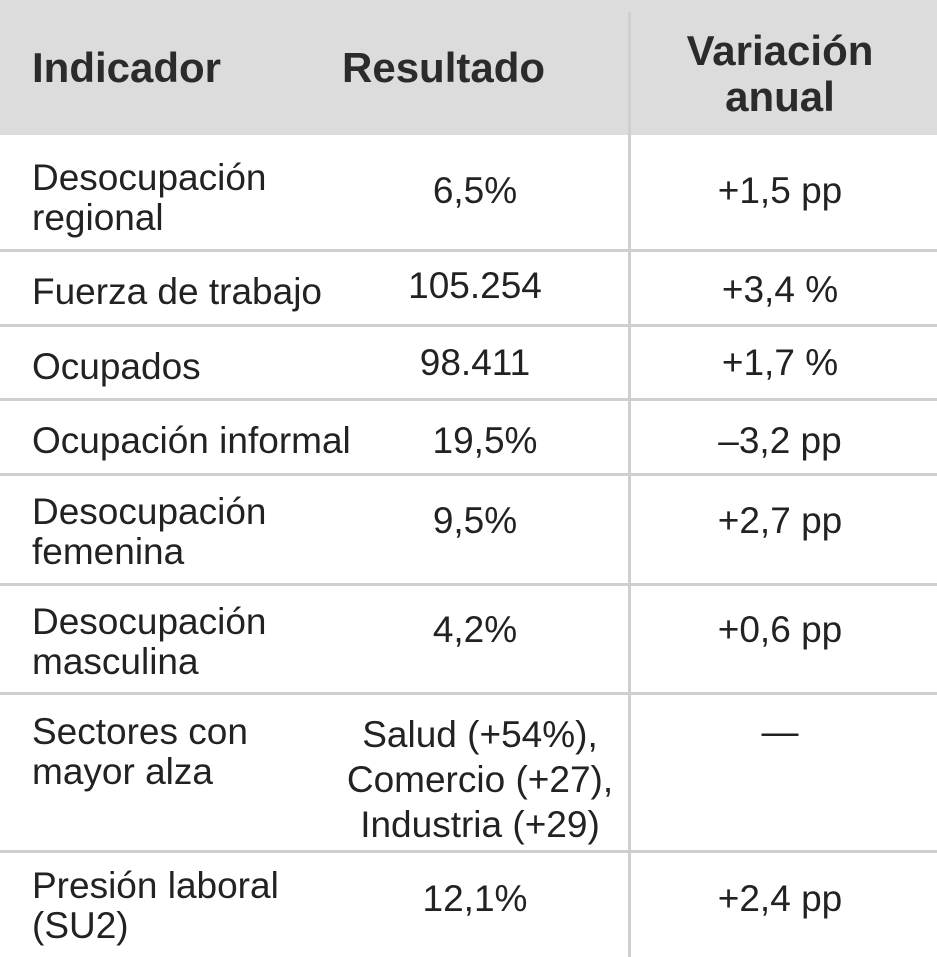  Describe the element at coordinates (149, 531) in the screenshot. I see `cell-indicador: Desocupación femenina` at that location.